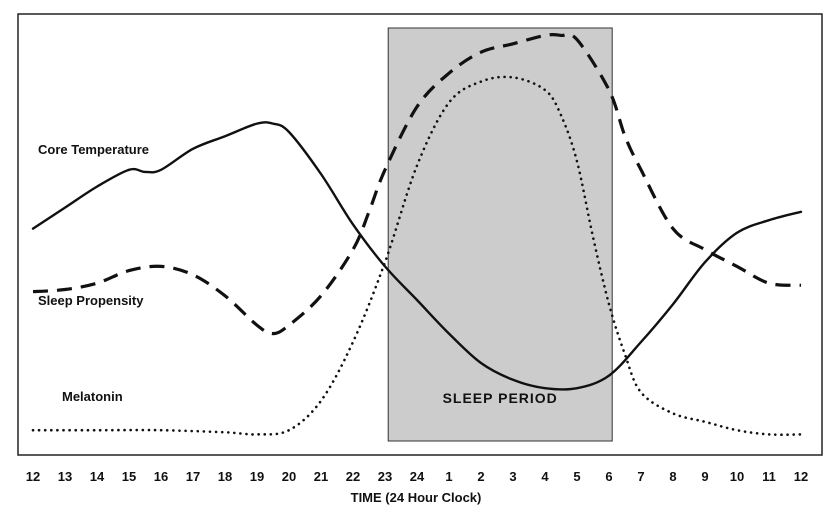 The width and height of the screenshot is (840, 520). Describe the element at coordinates (737, 476) in the screenshot. I see `x-tick-label: 10` at that location.